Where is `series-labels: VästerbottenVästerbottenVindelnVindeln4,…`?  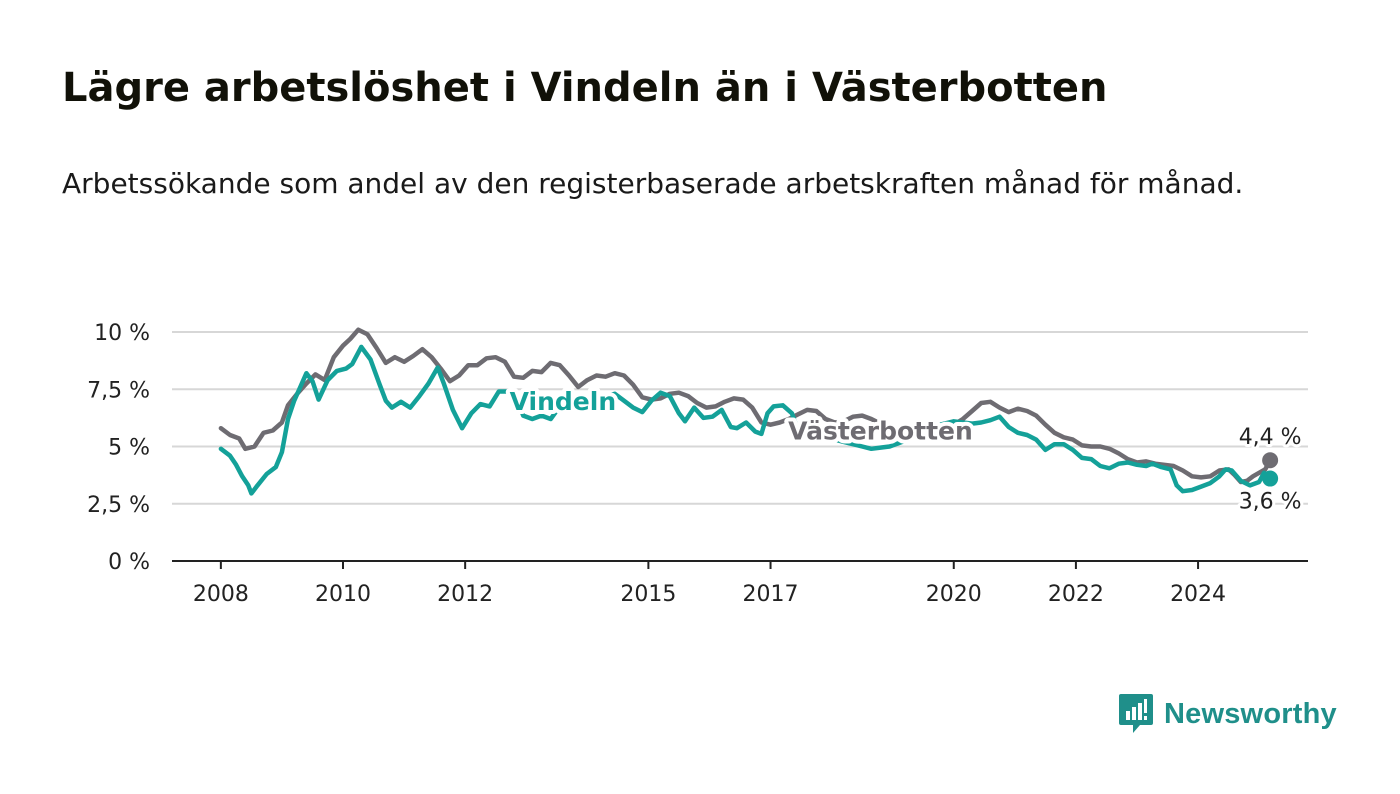
series-labels: VästerbottenVästerbottenVindelnVindeln4,… is located at coordinates (905, 450).